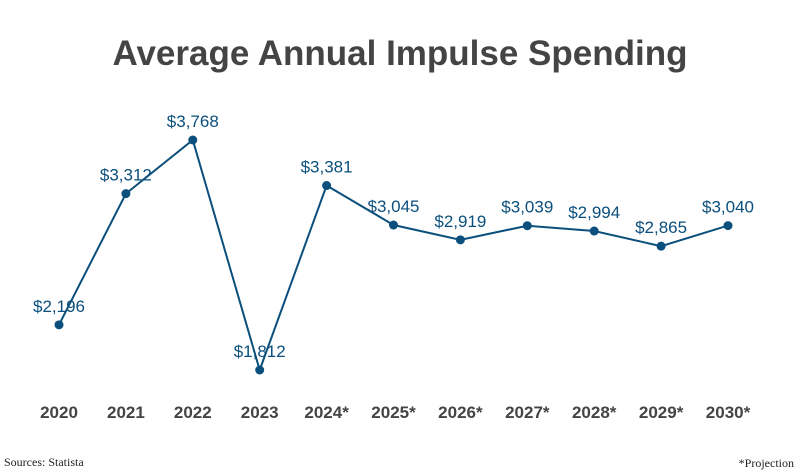 The image size is (800, 475). I want to click on data-label: $3,381, so click(327, 167).